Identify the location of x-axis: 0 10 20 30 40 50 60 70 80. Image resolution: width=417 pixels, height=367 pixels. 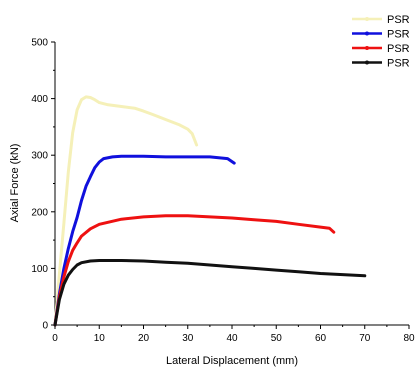
(233, 334).